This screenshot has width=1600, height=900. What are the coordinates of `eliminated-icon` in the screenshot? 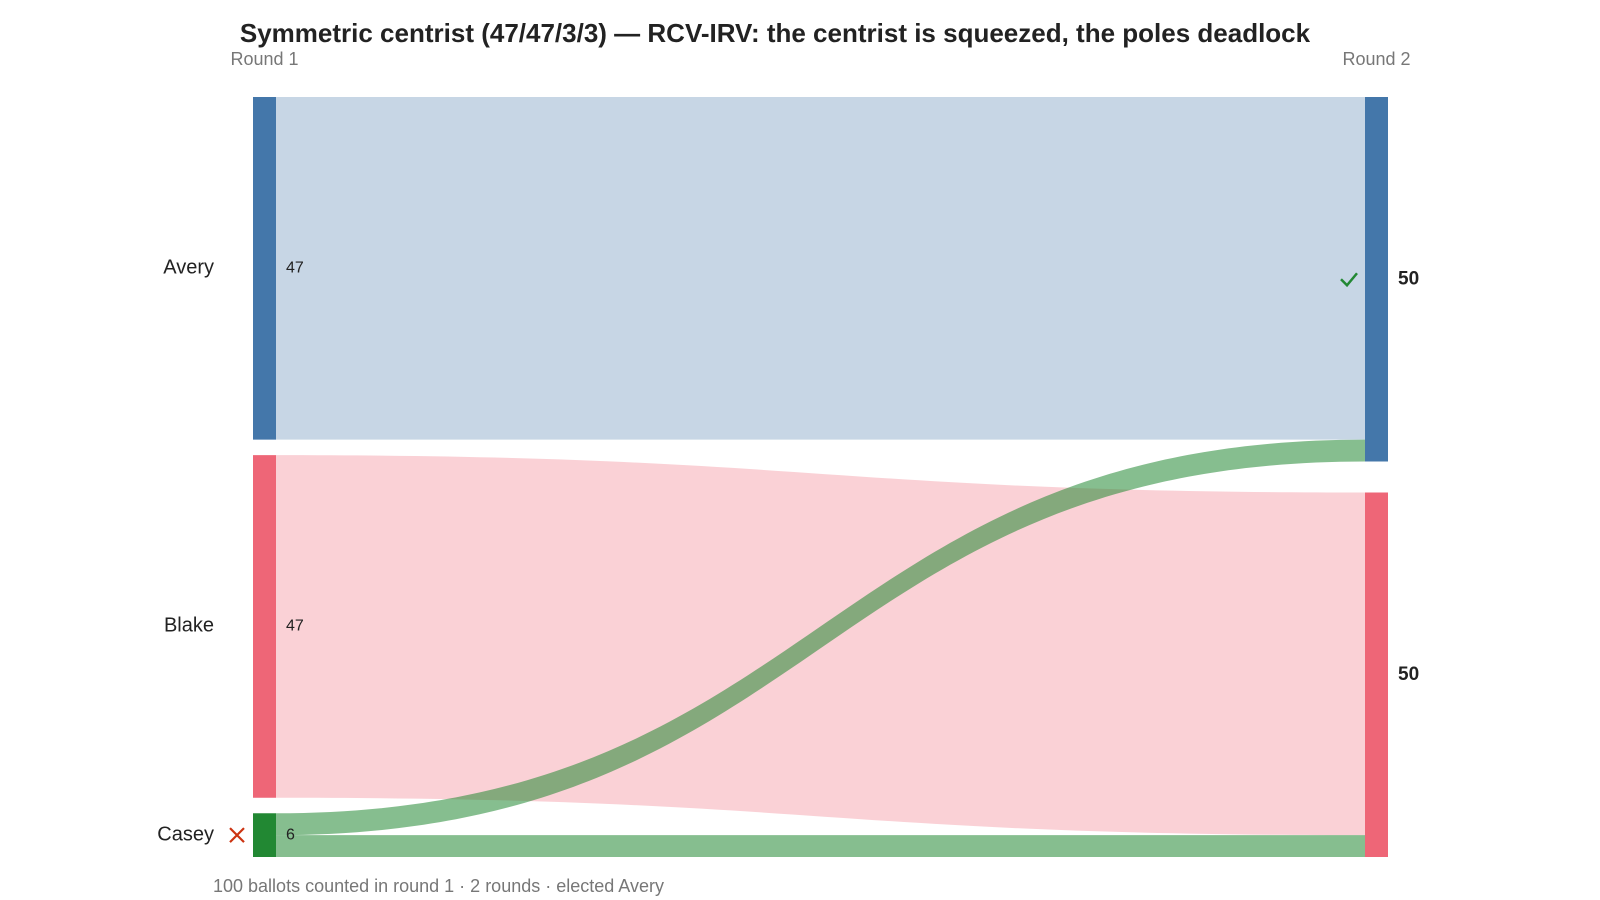 It's located at (237, 835).